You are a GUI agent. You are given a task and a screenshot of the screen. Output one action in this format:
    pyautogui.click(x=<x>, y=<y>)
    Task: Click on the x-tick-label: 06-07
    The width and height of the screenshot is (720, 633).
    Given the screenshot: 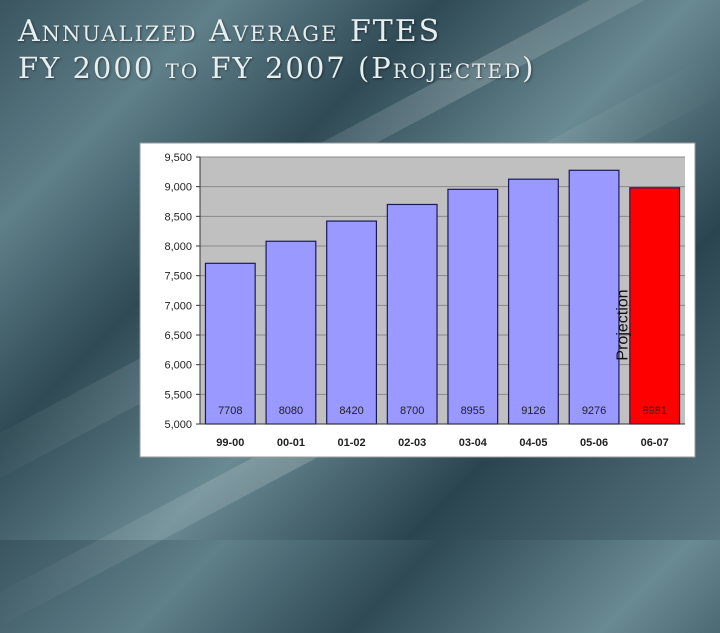 What is the action you would take?
    pyautogui.click(x=655, y=443)
    